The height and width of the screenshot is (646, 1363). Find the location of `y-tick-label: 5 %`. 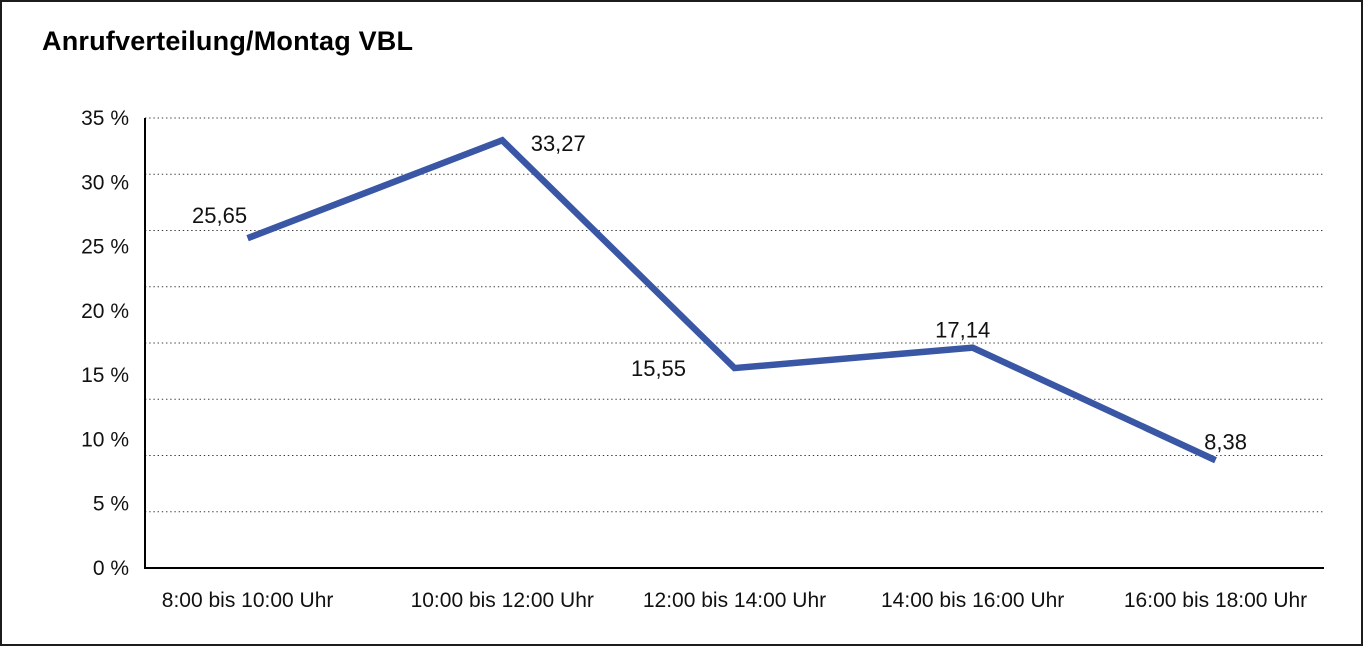

y-tick-label: 5 % is located at coordinates (111, 504).